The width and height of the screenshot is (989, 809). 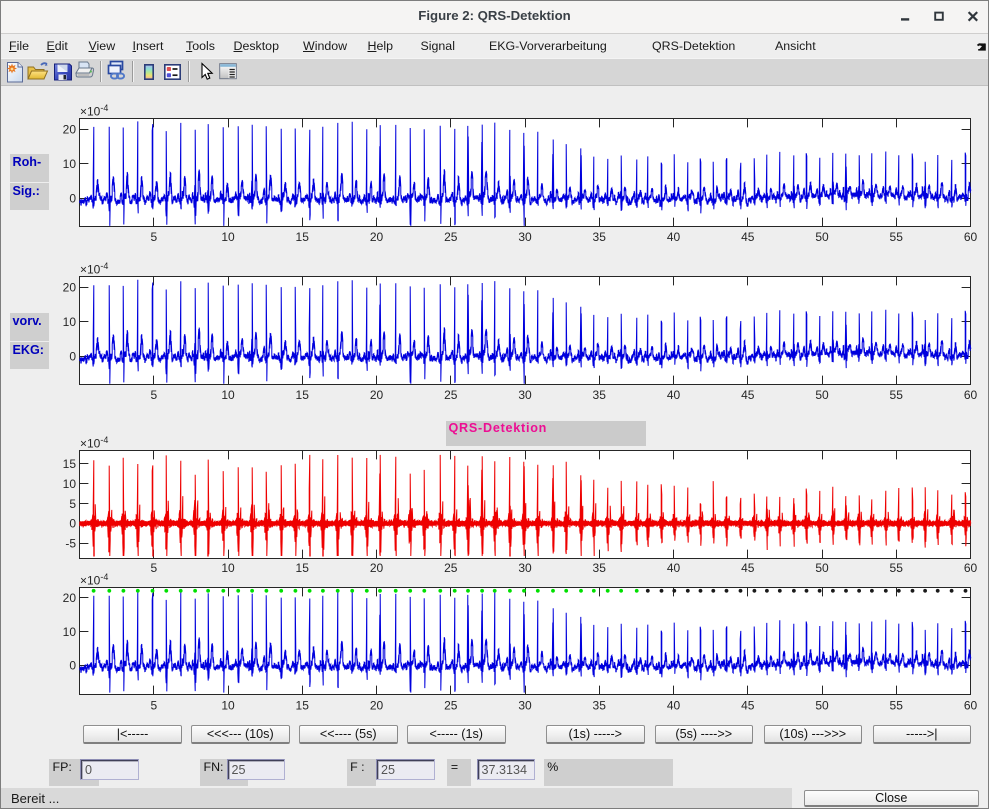 I want to click on svg-text: -5, so click(x=70, y=544).